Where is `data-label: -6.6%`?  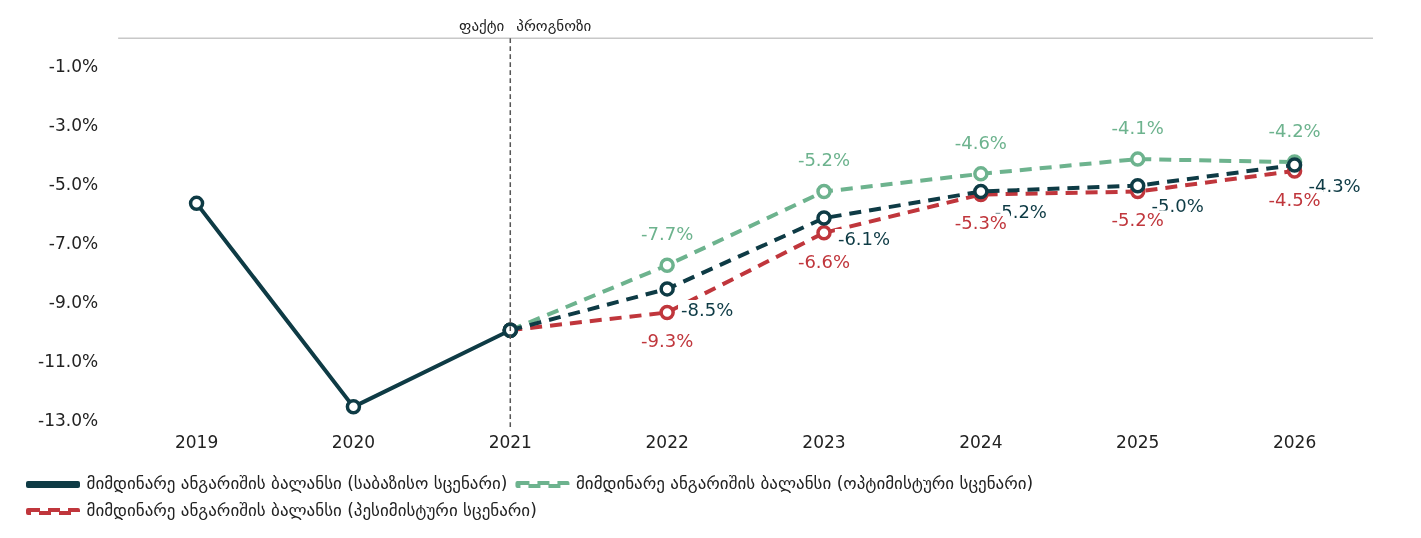
data-label: -6.6% is located at coordinates (824, 261).